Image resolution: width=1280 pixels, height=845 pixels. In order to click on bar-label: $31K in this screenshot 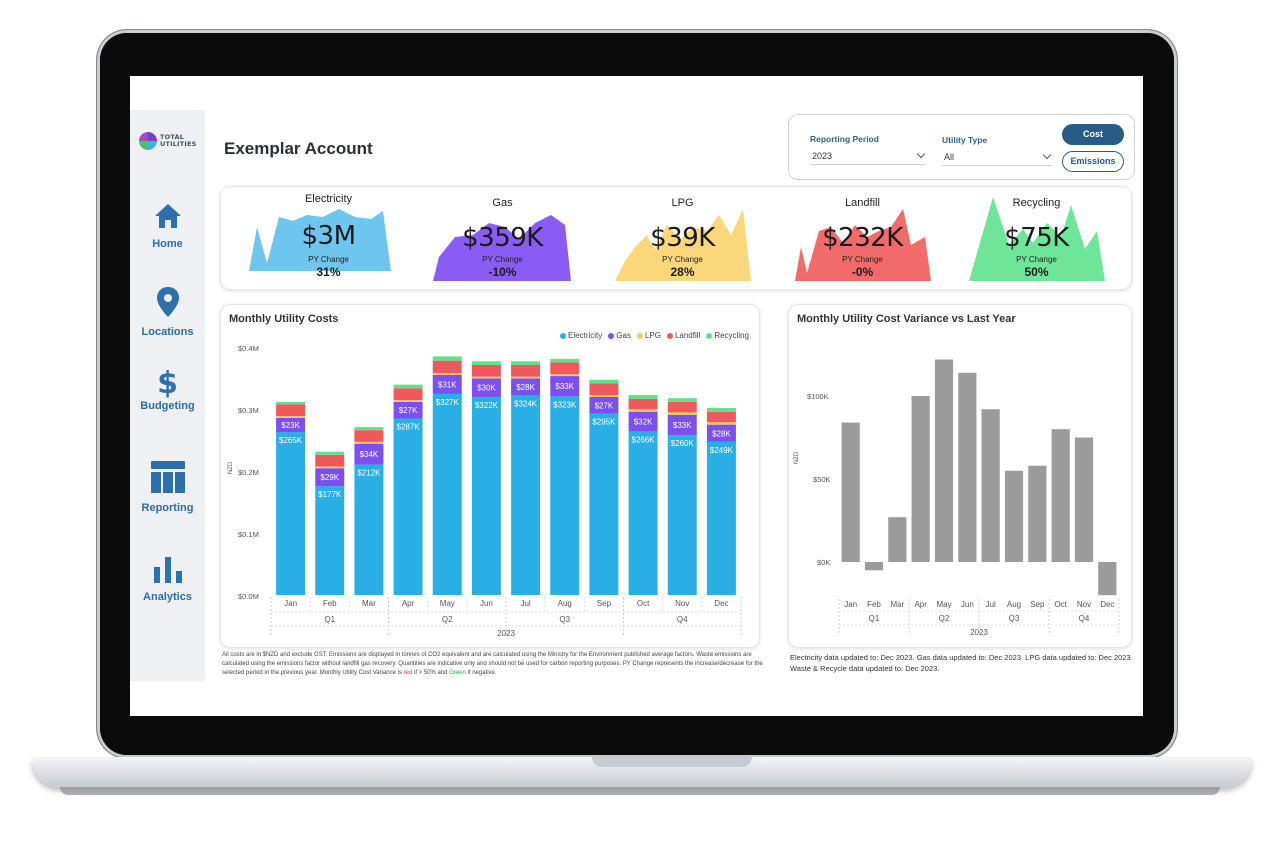, I will do `click(447, 384)`.